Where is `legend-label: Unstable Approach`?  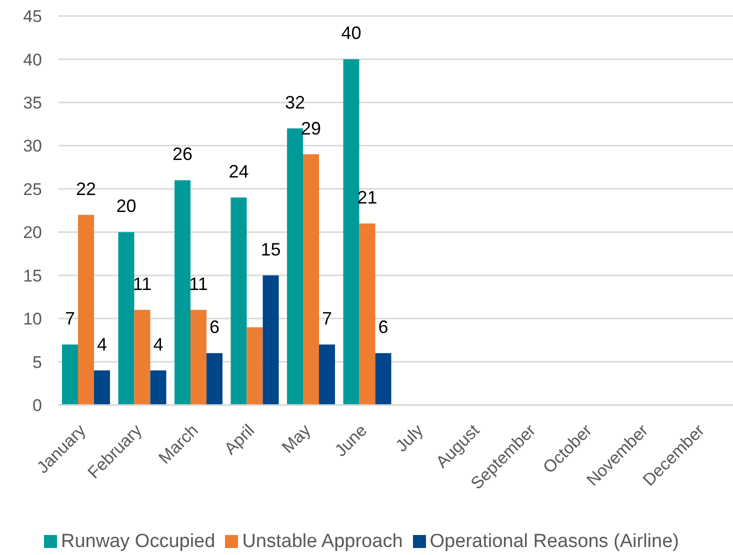 legend-label: Unstable Approach is located at coordinates (322, 541).